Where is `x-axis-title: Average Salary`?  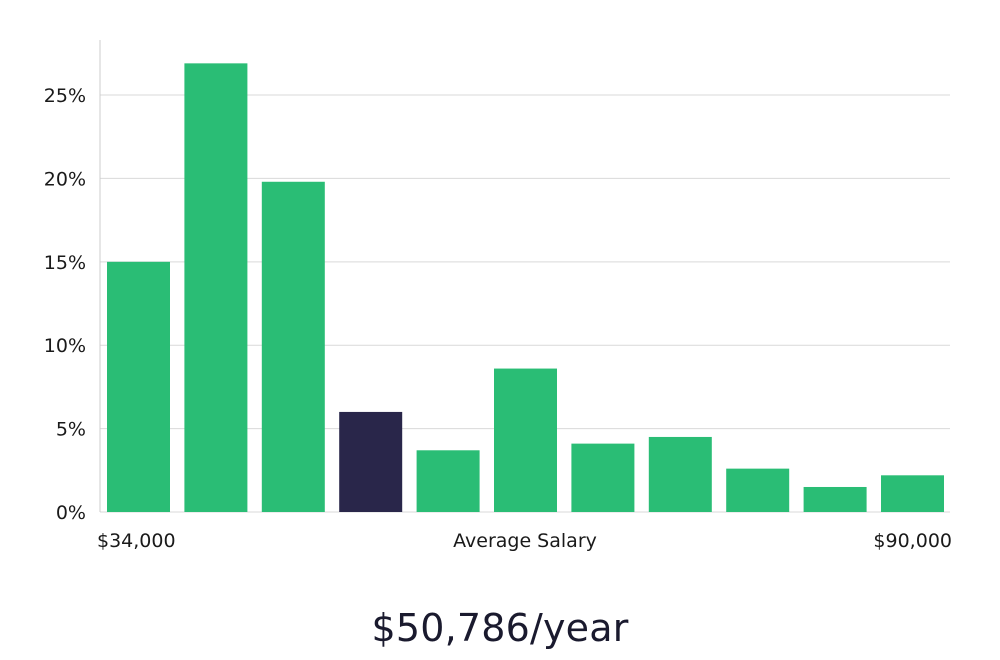
x-axis-title: Average Salary is located at coordinates (525, 541).